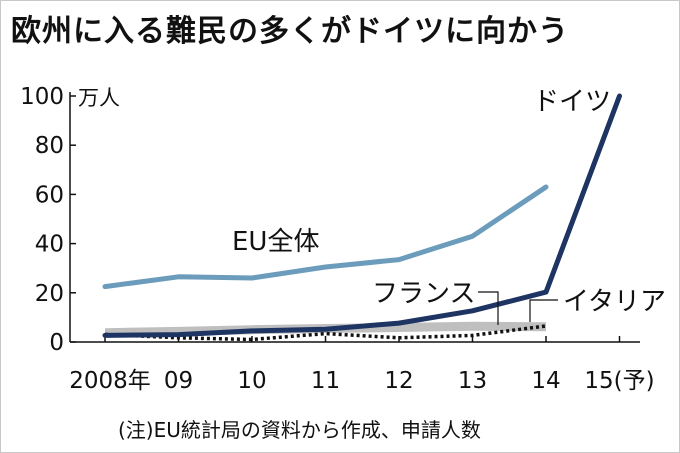  Describe the element at coordinates (49, 245) in the screenshot. I see `y-tick-label: 40` at that location.